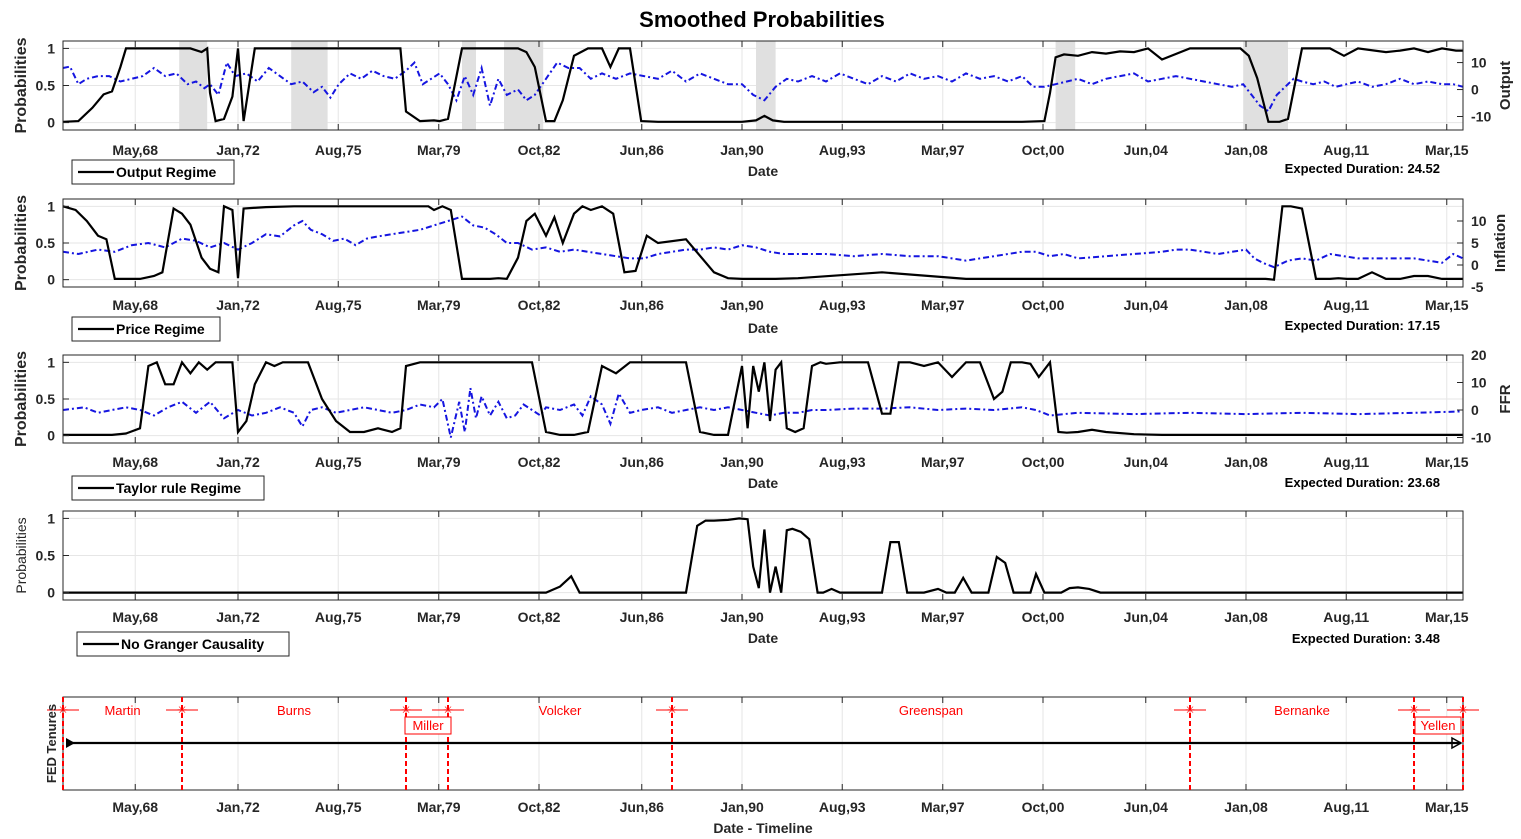  I want to click on output-expected-duration: Expected Duration: 24.52, so click(1362, 168).